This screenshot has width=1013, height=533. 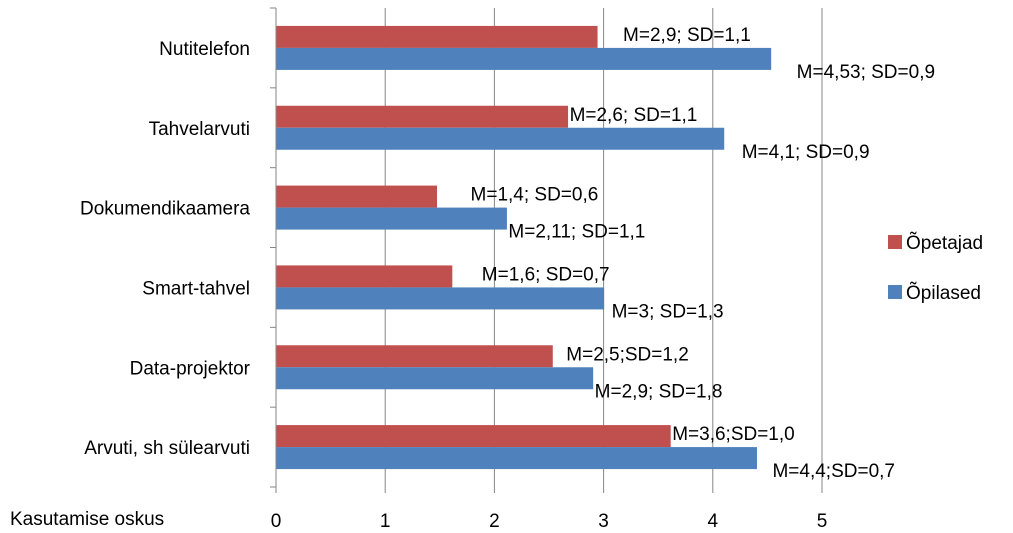 I want to click on x-tick-label: 4, so click(x=713, y=521).